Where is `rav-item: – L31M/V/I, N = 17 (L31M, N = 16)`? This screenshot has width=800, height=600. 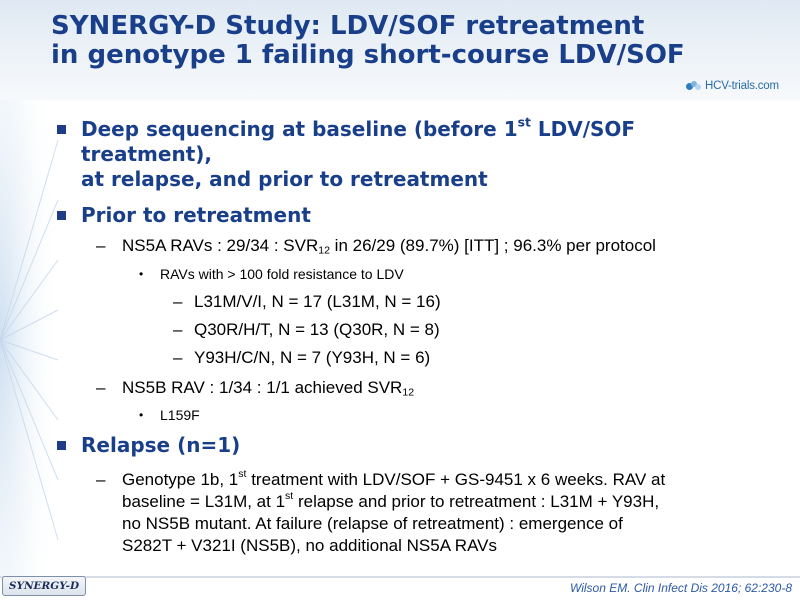
rav-item: – L31M/V/I, N = 17 (L31M, N = 16) is located at coordinates (307, 301).